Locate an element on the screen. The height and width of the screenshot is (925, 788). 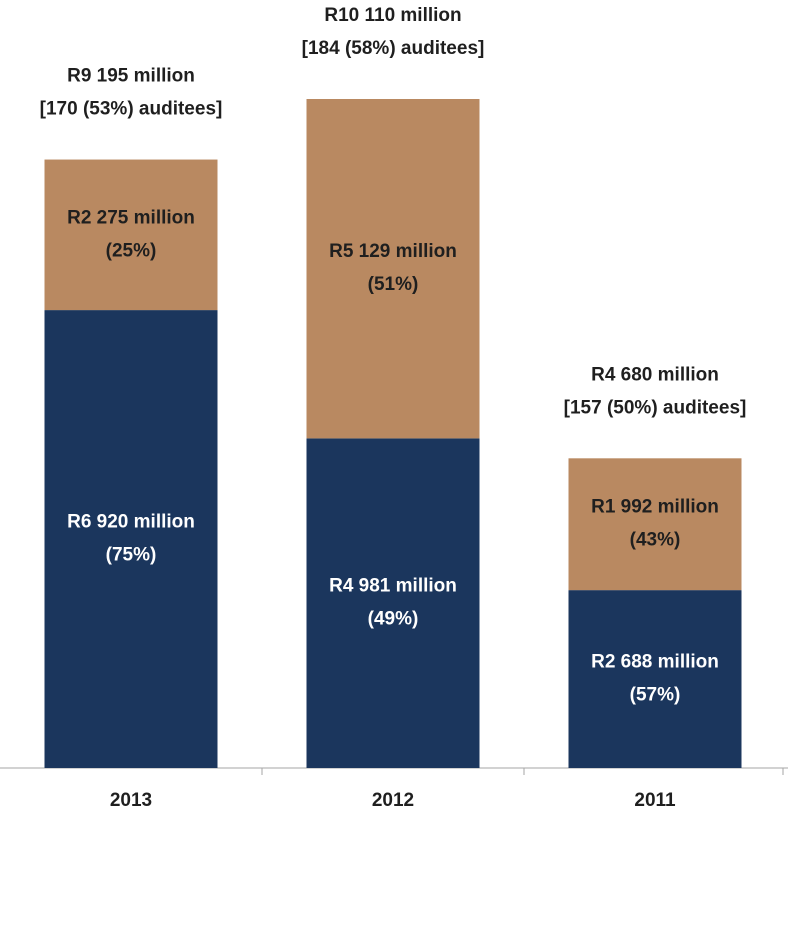
total-annotation: [170 (53%) auditees] is located at coordinates (131, 109).